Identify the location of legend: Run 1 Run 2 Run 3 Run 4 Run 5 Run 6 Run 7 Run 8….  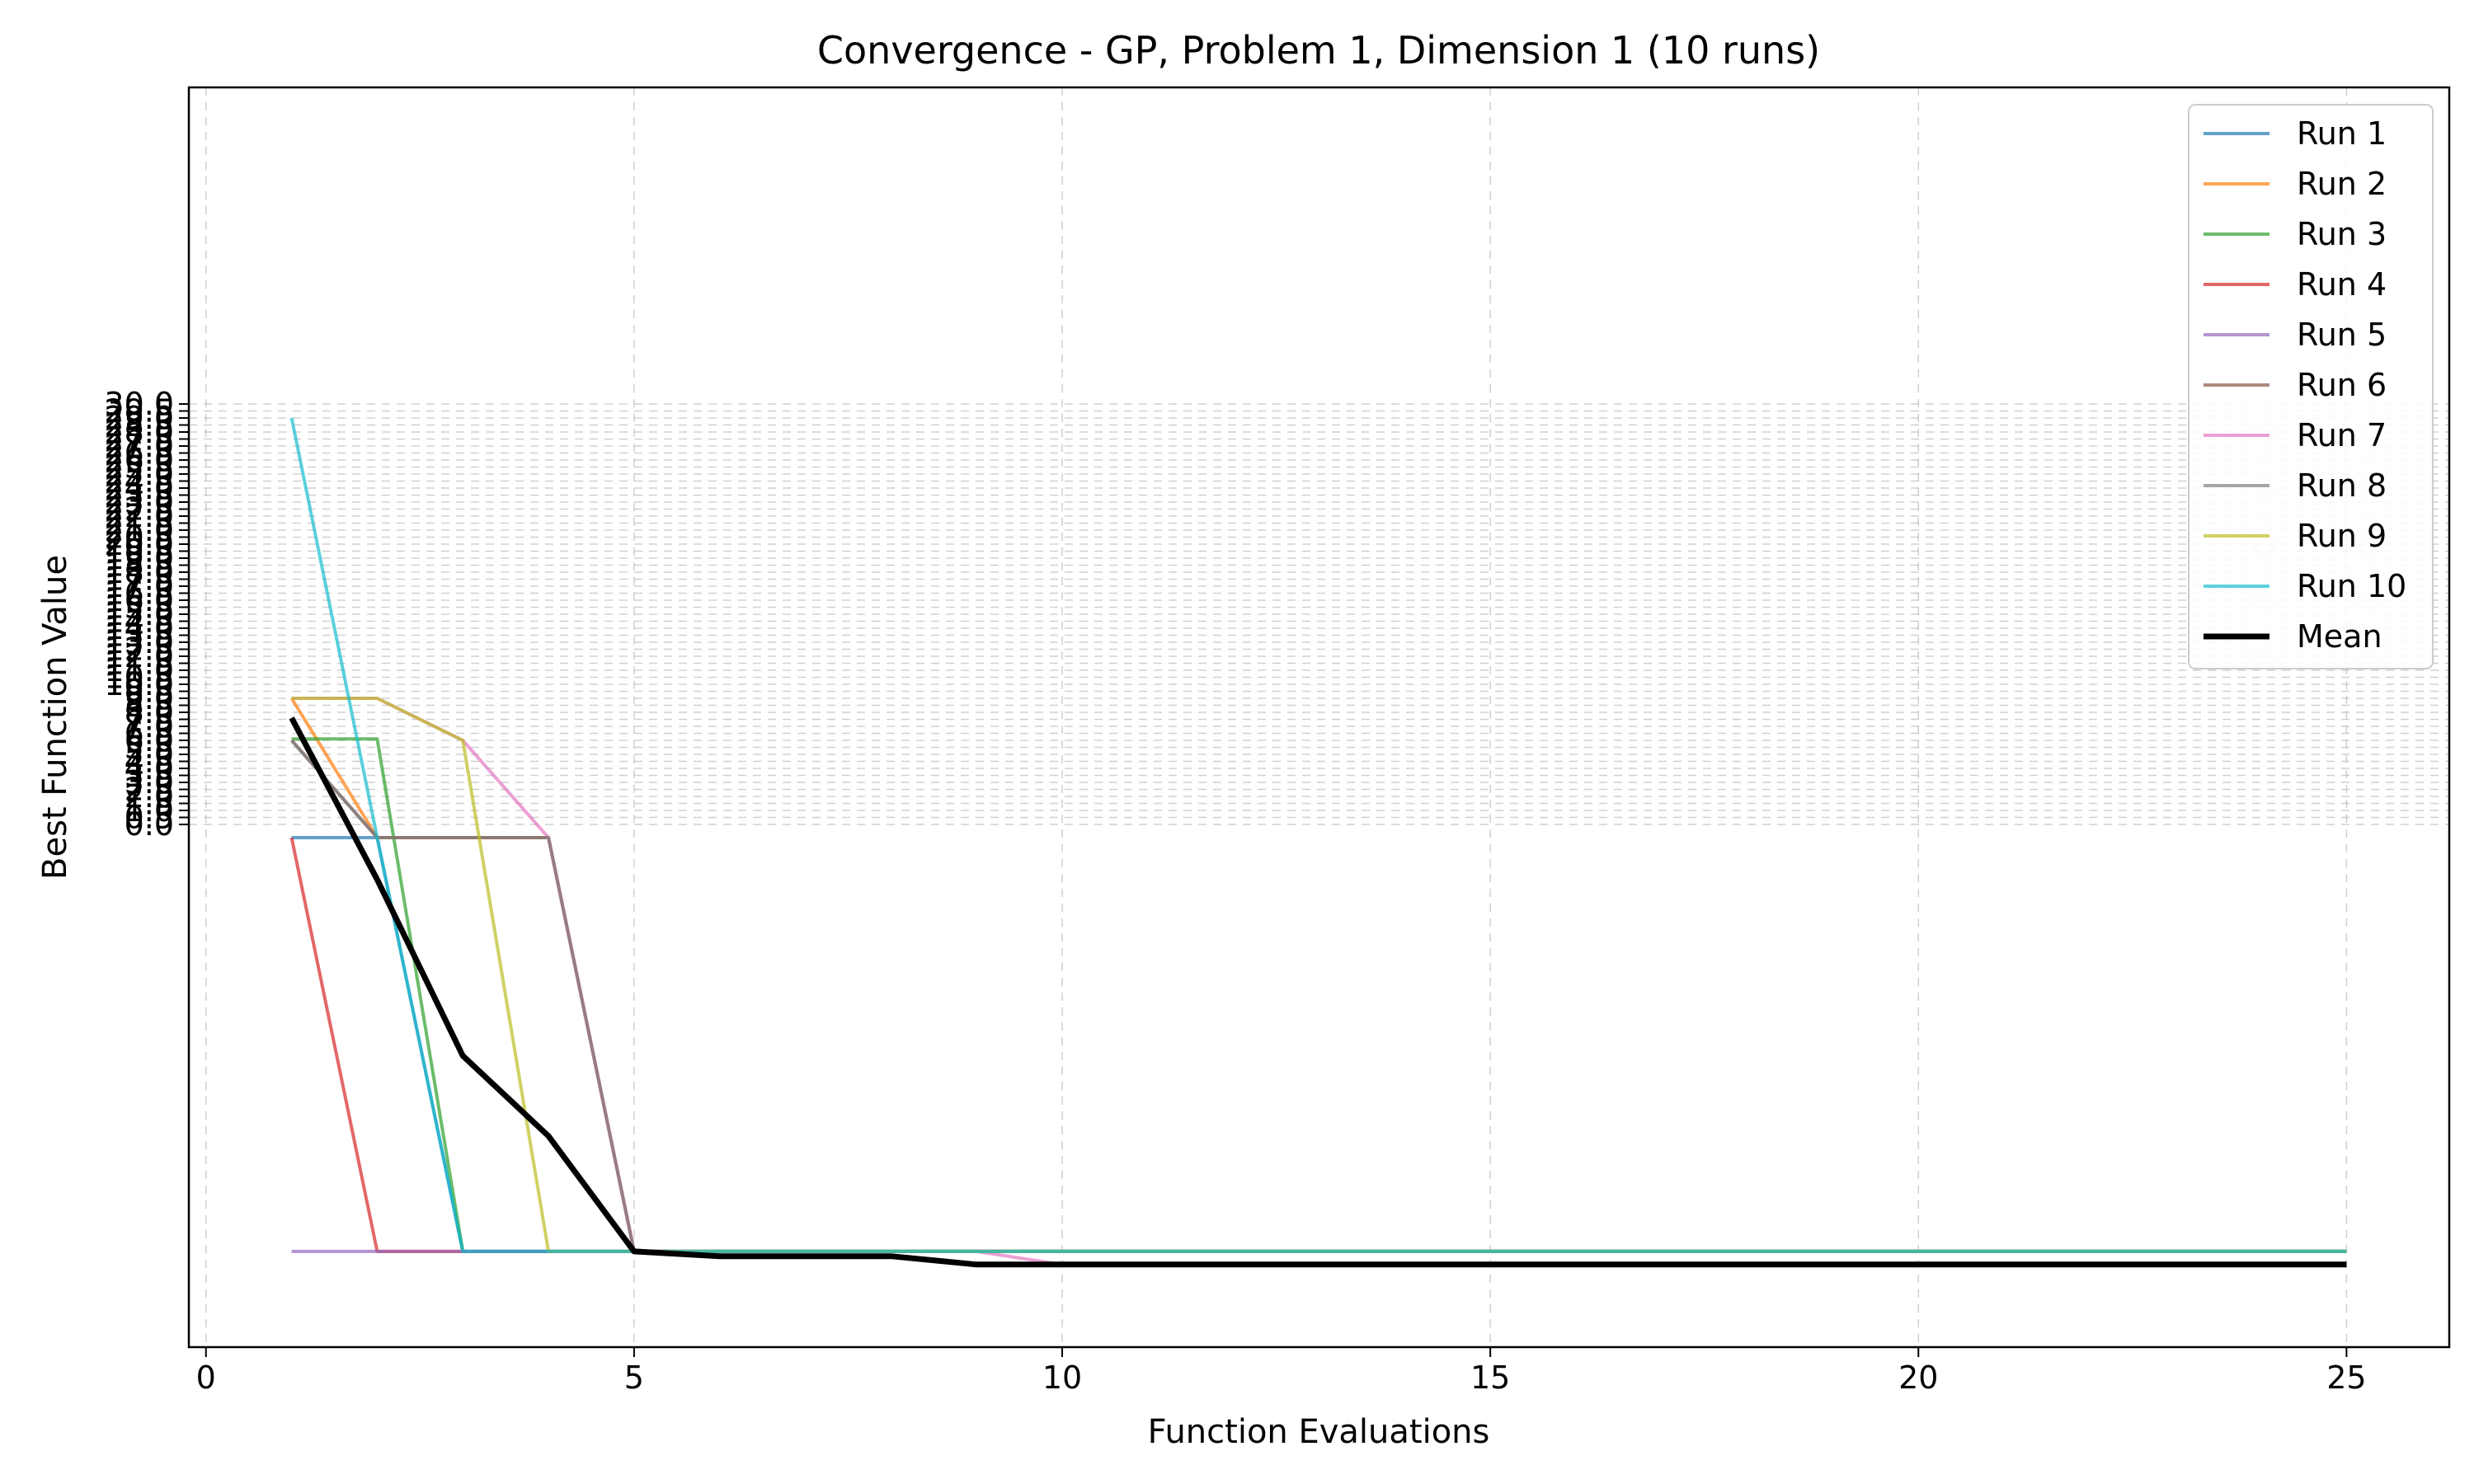
(2311, 386).